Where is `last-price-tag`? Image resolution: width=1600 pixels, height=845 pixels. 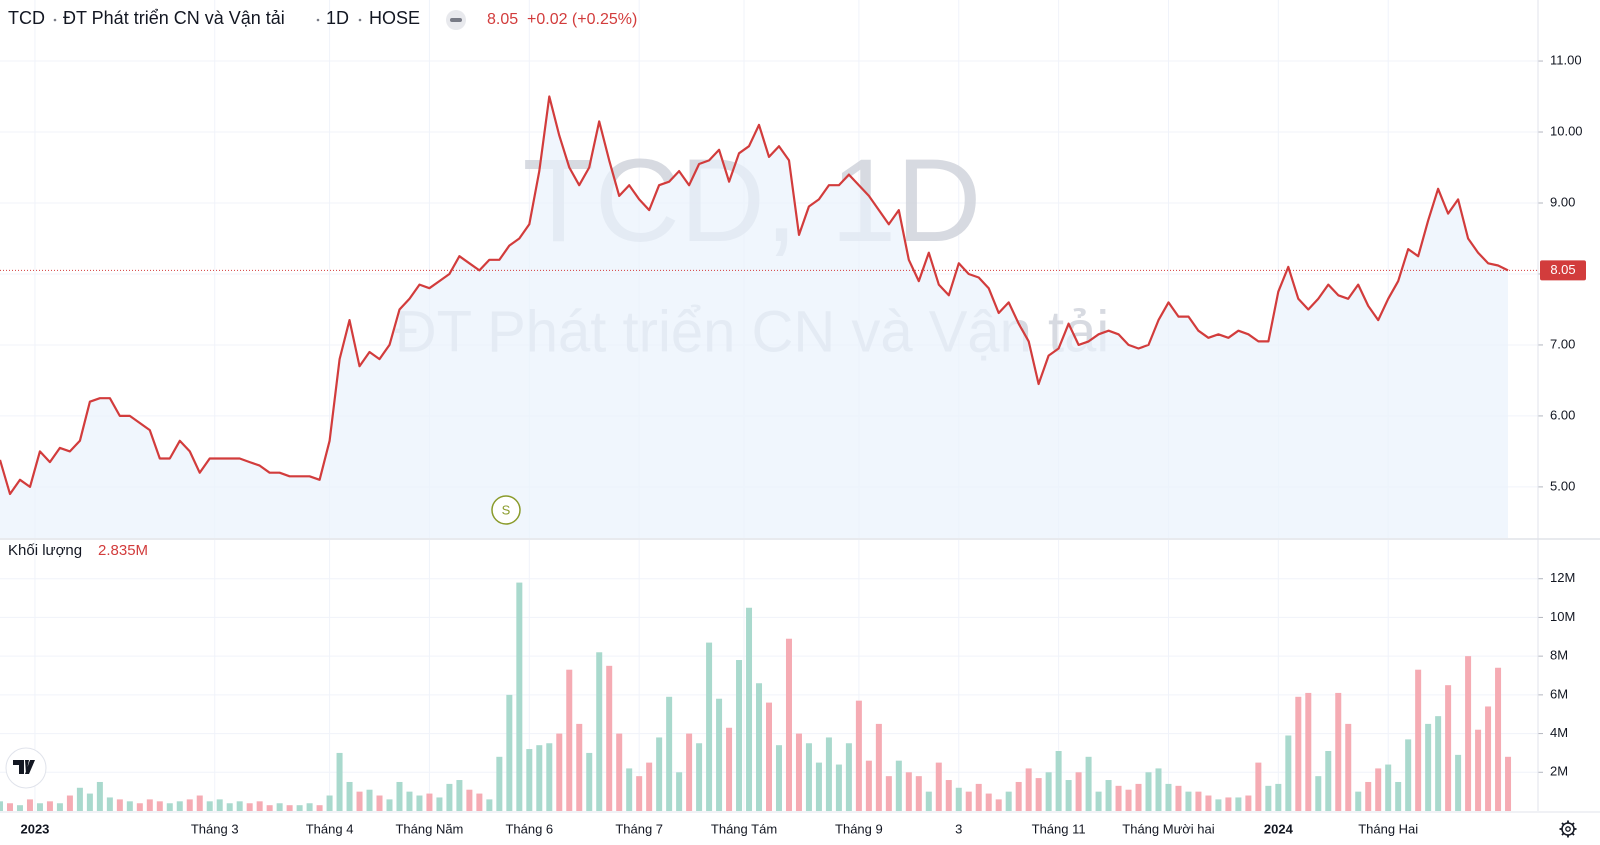 last-price-tag is located at coordinates (1563, 270).